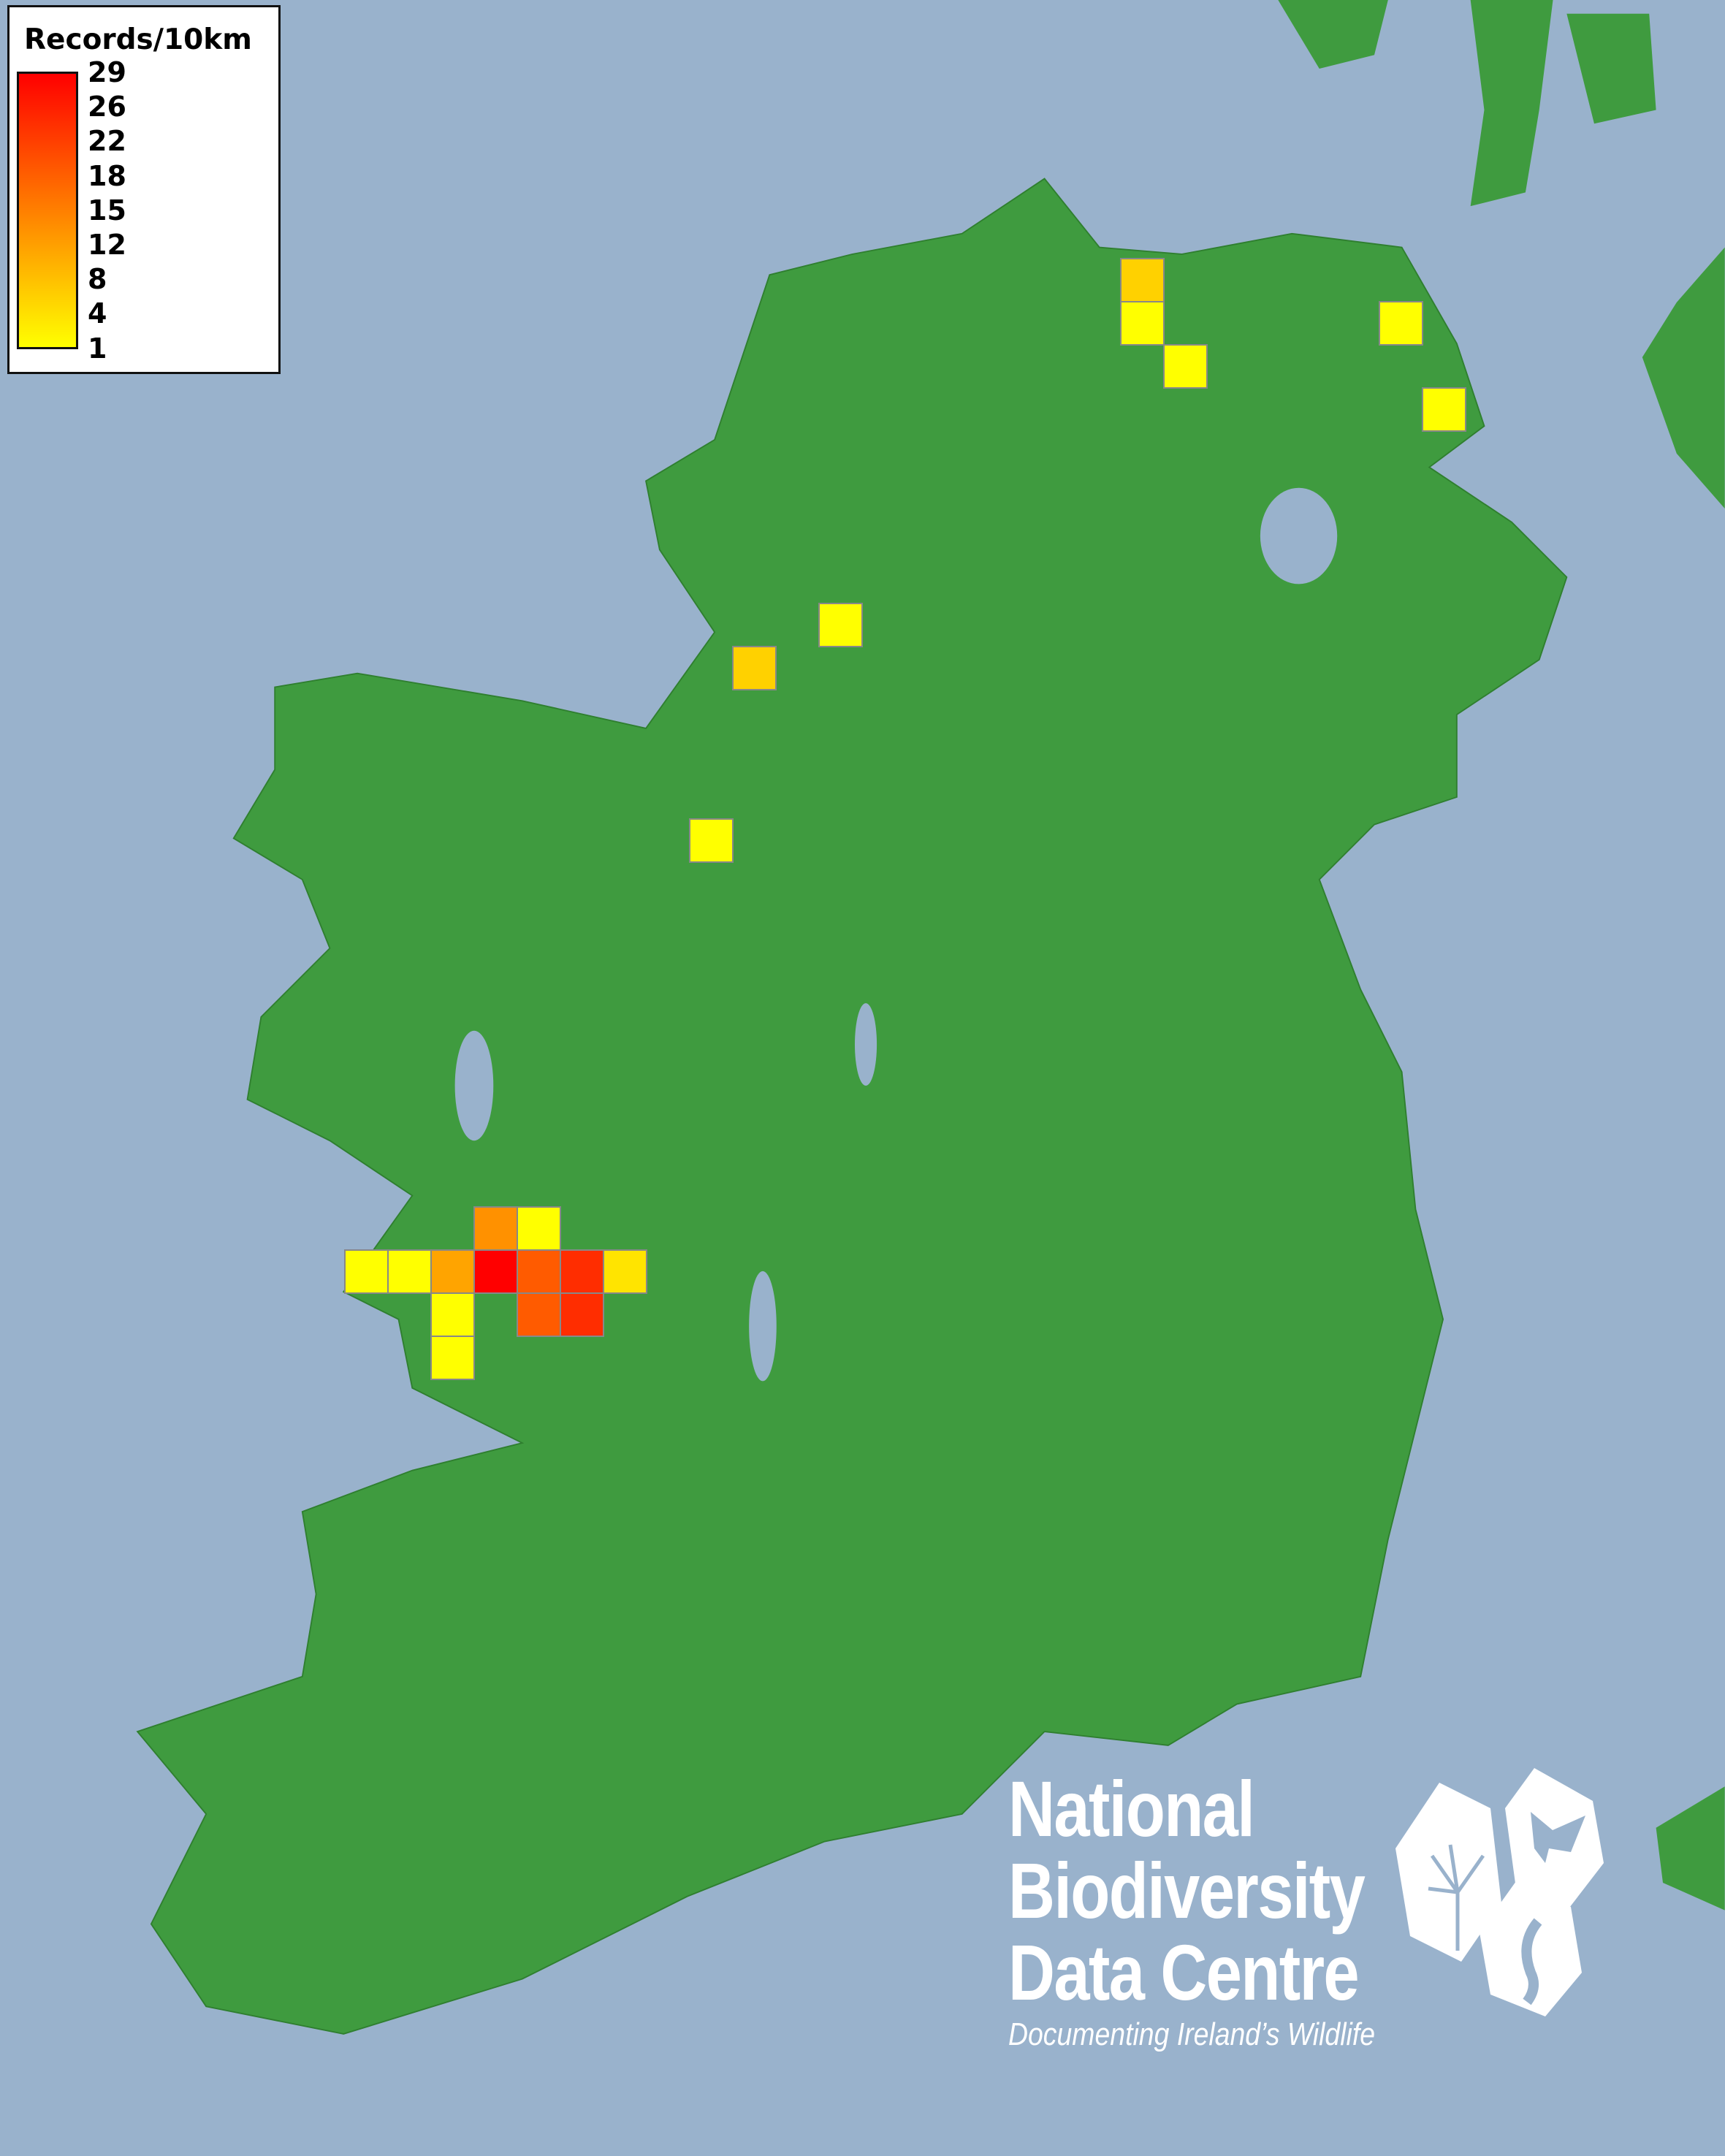 Image resolution: width=1725 pixels, height=2156 pixels. Describe the element at coordinates (97, 279) in the screenshot. I see `legend-tick-label: 8` at that location.